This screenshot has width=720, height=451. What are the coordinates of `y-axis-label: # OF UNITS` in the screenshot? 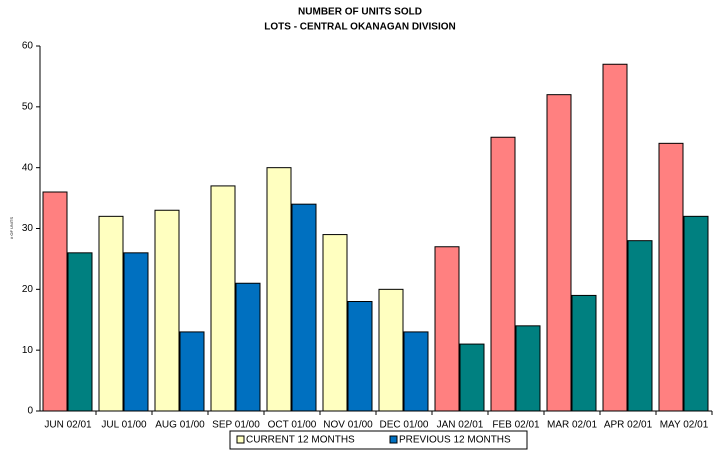 It's located at (11, 228).